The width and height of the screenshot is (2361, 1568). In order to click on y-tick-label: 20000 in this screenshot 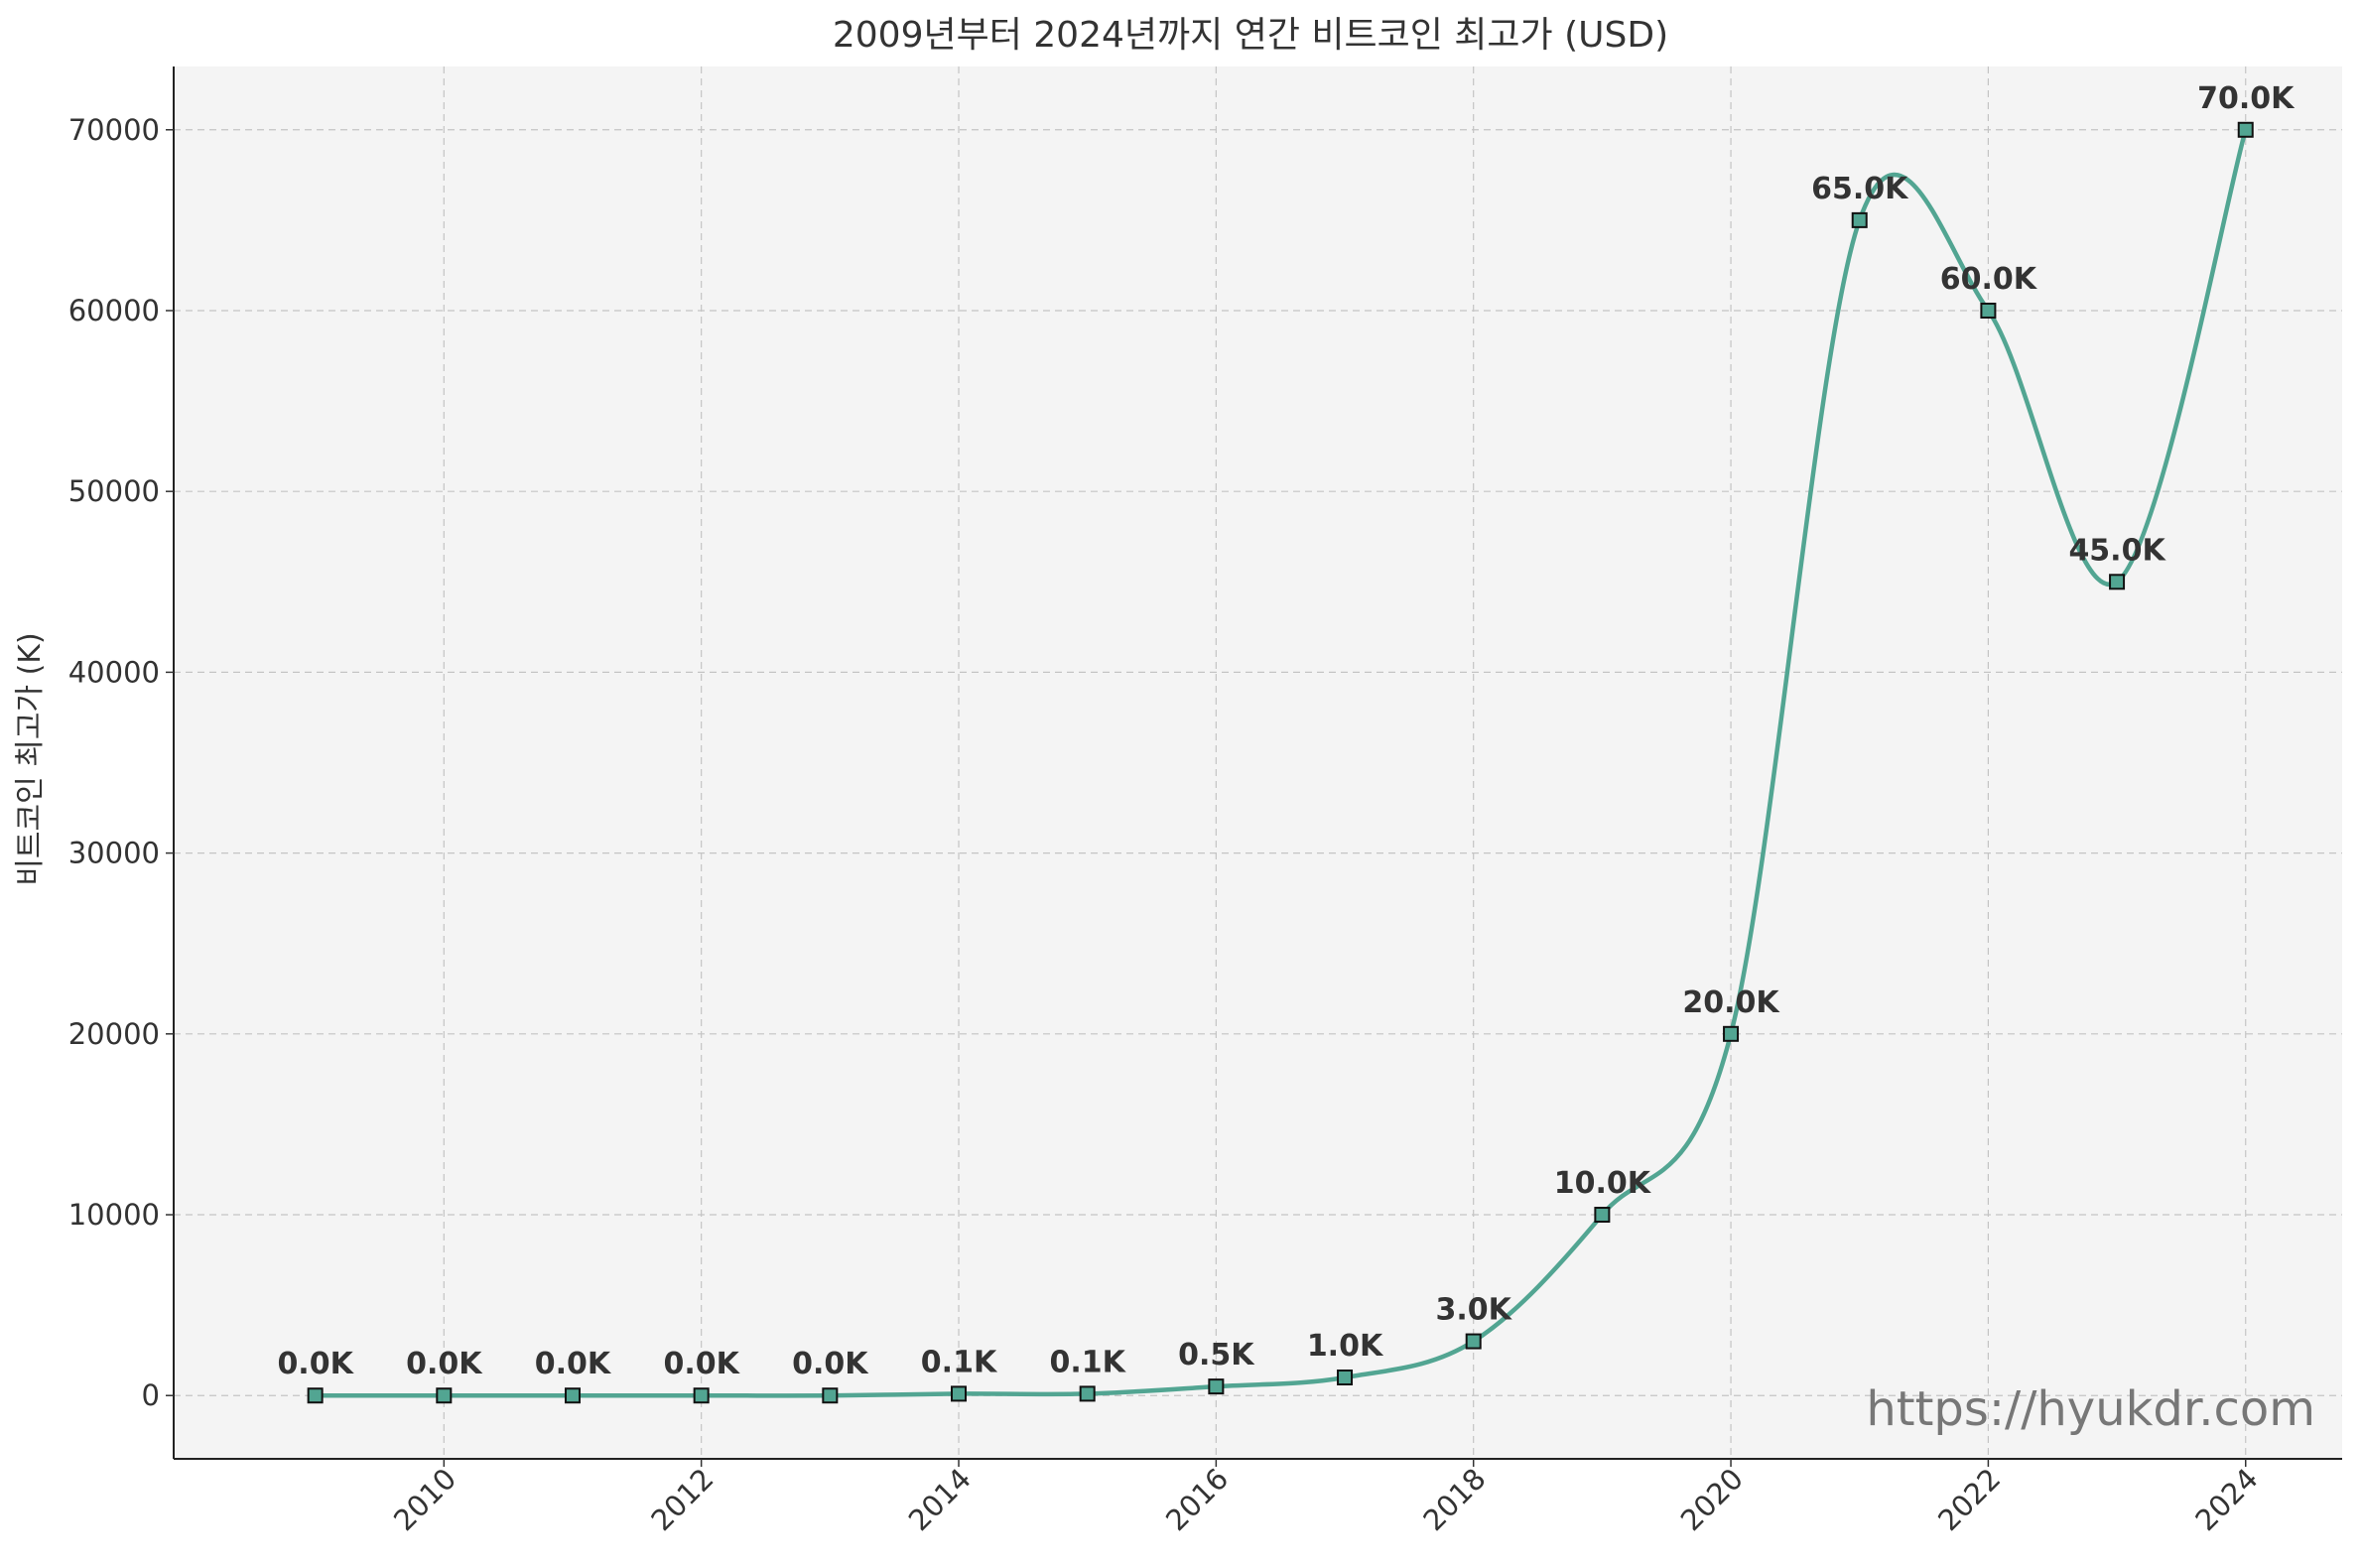, I will do `click(114, 1034)`.